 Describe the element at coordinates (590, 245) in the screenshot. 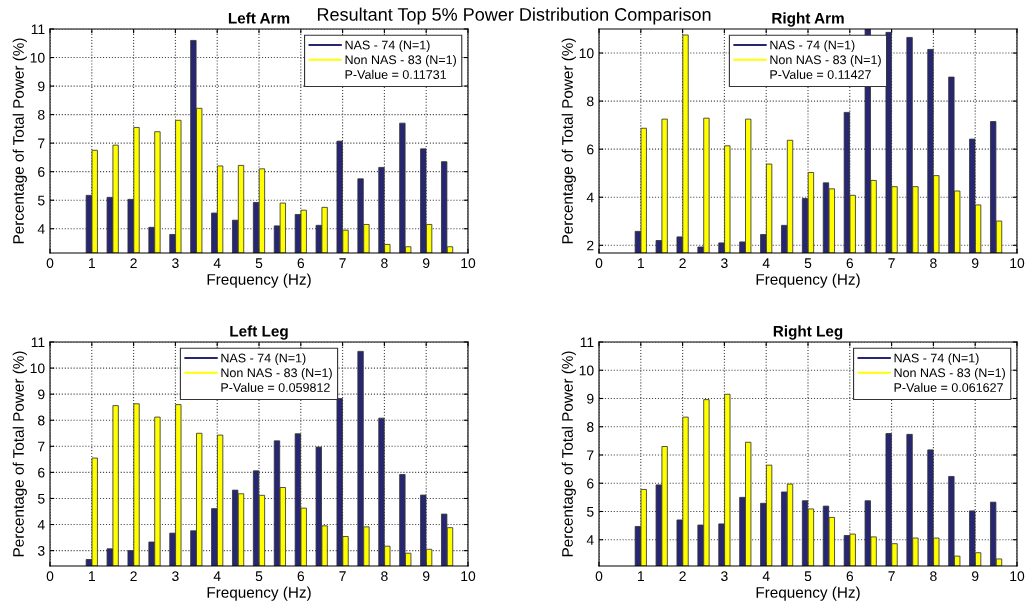

I see `y-tick-label: 2` at that location.